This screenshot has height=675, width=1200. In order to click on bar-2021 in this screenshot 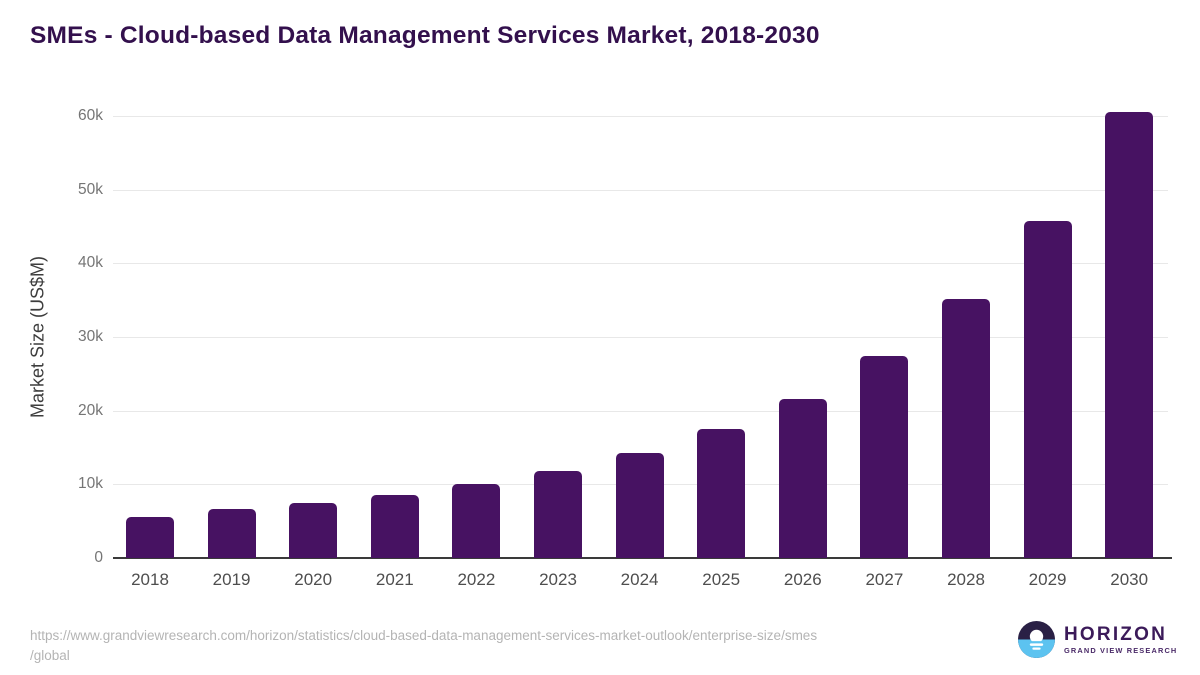, I will do `click(394, 526)`.